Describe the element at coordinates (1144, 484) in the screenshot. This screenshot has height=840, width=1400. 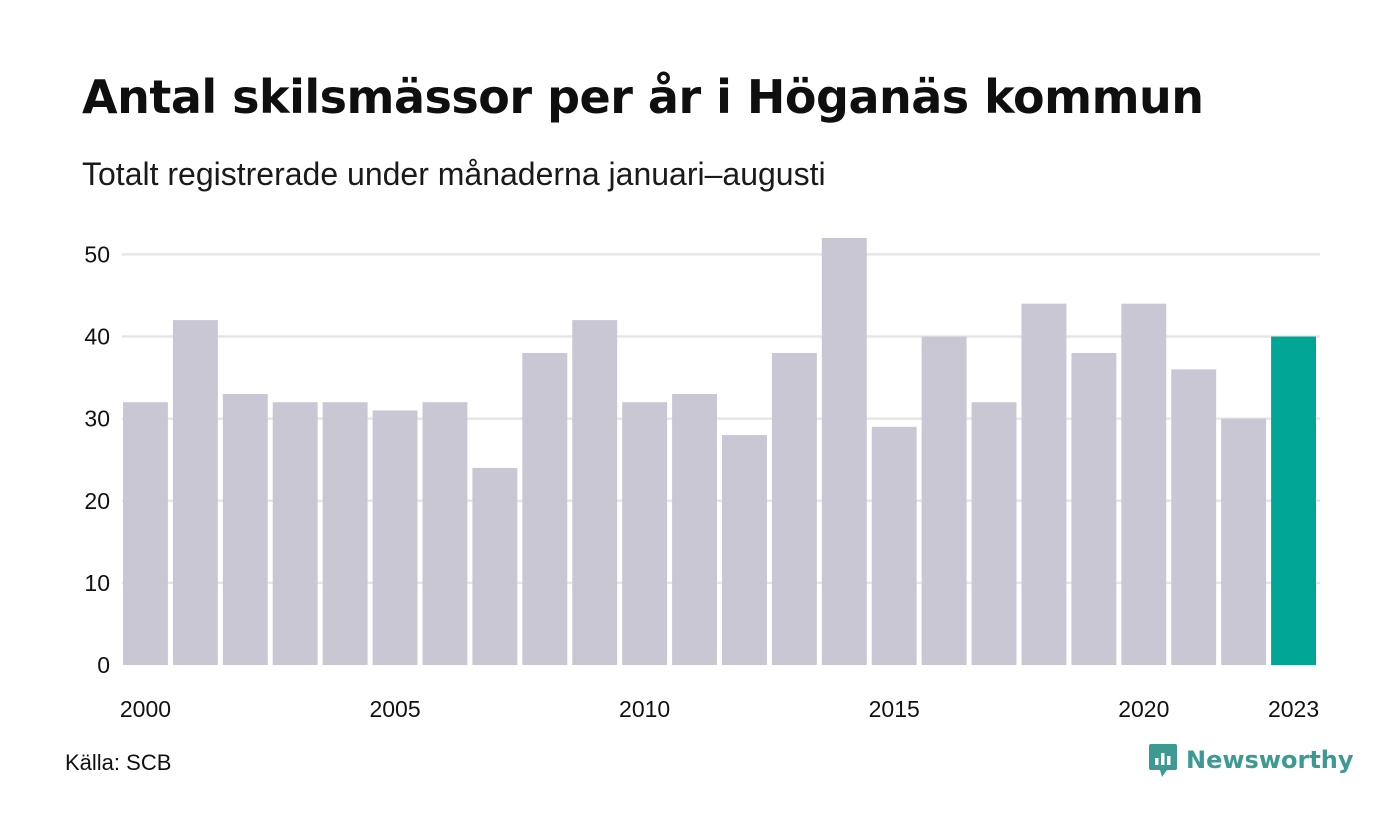
I see `bar-2020` at that location.